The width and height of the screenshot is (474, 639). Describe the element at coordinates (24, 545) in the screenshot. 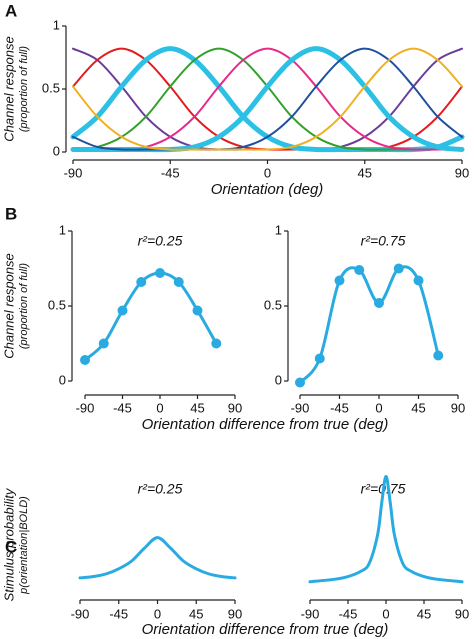

I see `y-axis-label: p(orientation|BOLD)` at that location.